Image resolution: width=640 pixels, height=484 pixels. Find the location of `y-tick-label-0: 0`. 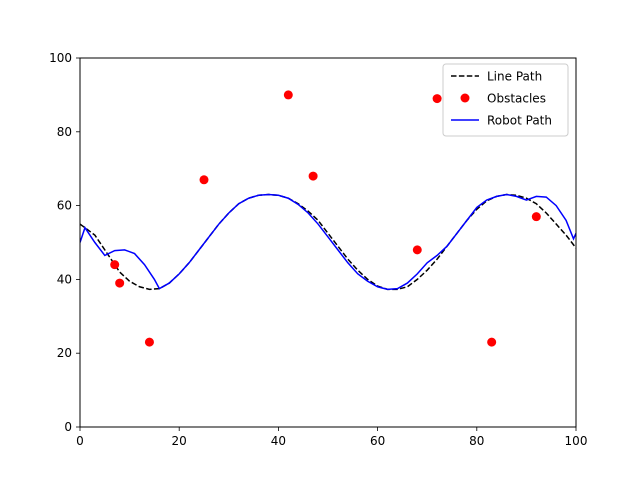

y-tick-label-0: 0 is located at coordinates (68, 427).